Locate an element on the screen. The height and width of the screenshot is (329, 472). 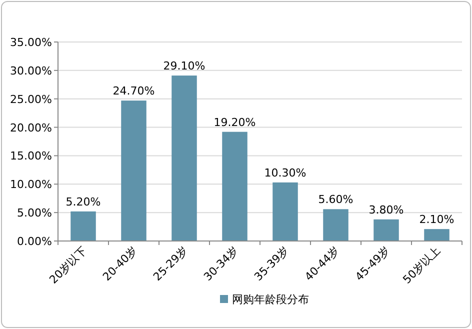
y-tick-label: 20.00% is located at coordinates (31, 127).